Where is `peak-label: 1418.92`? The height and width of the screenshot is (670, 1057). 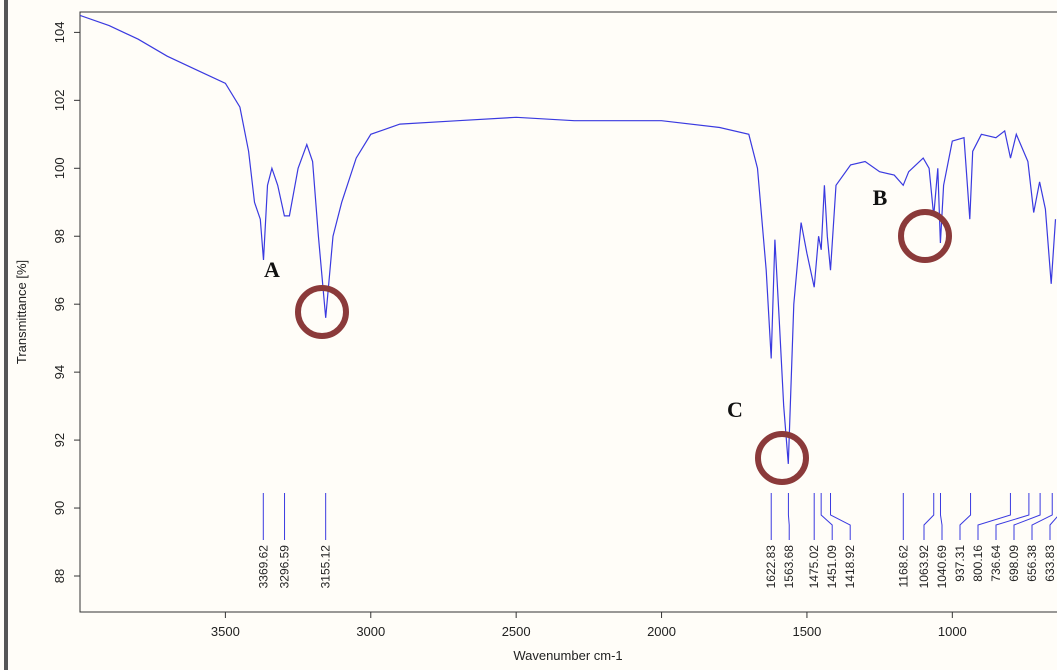
peak-label: 1418.92 is located at coordinates (850, 567).